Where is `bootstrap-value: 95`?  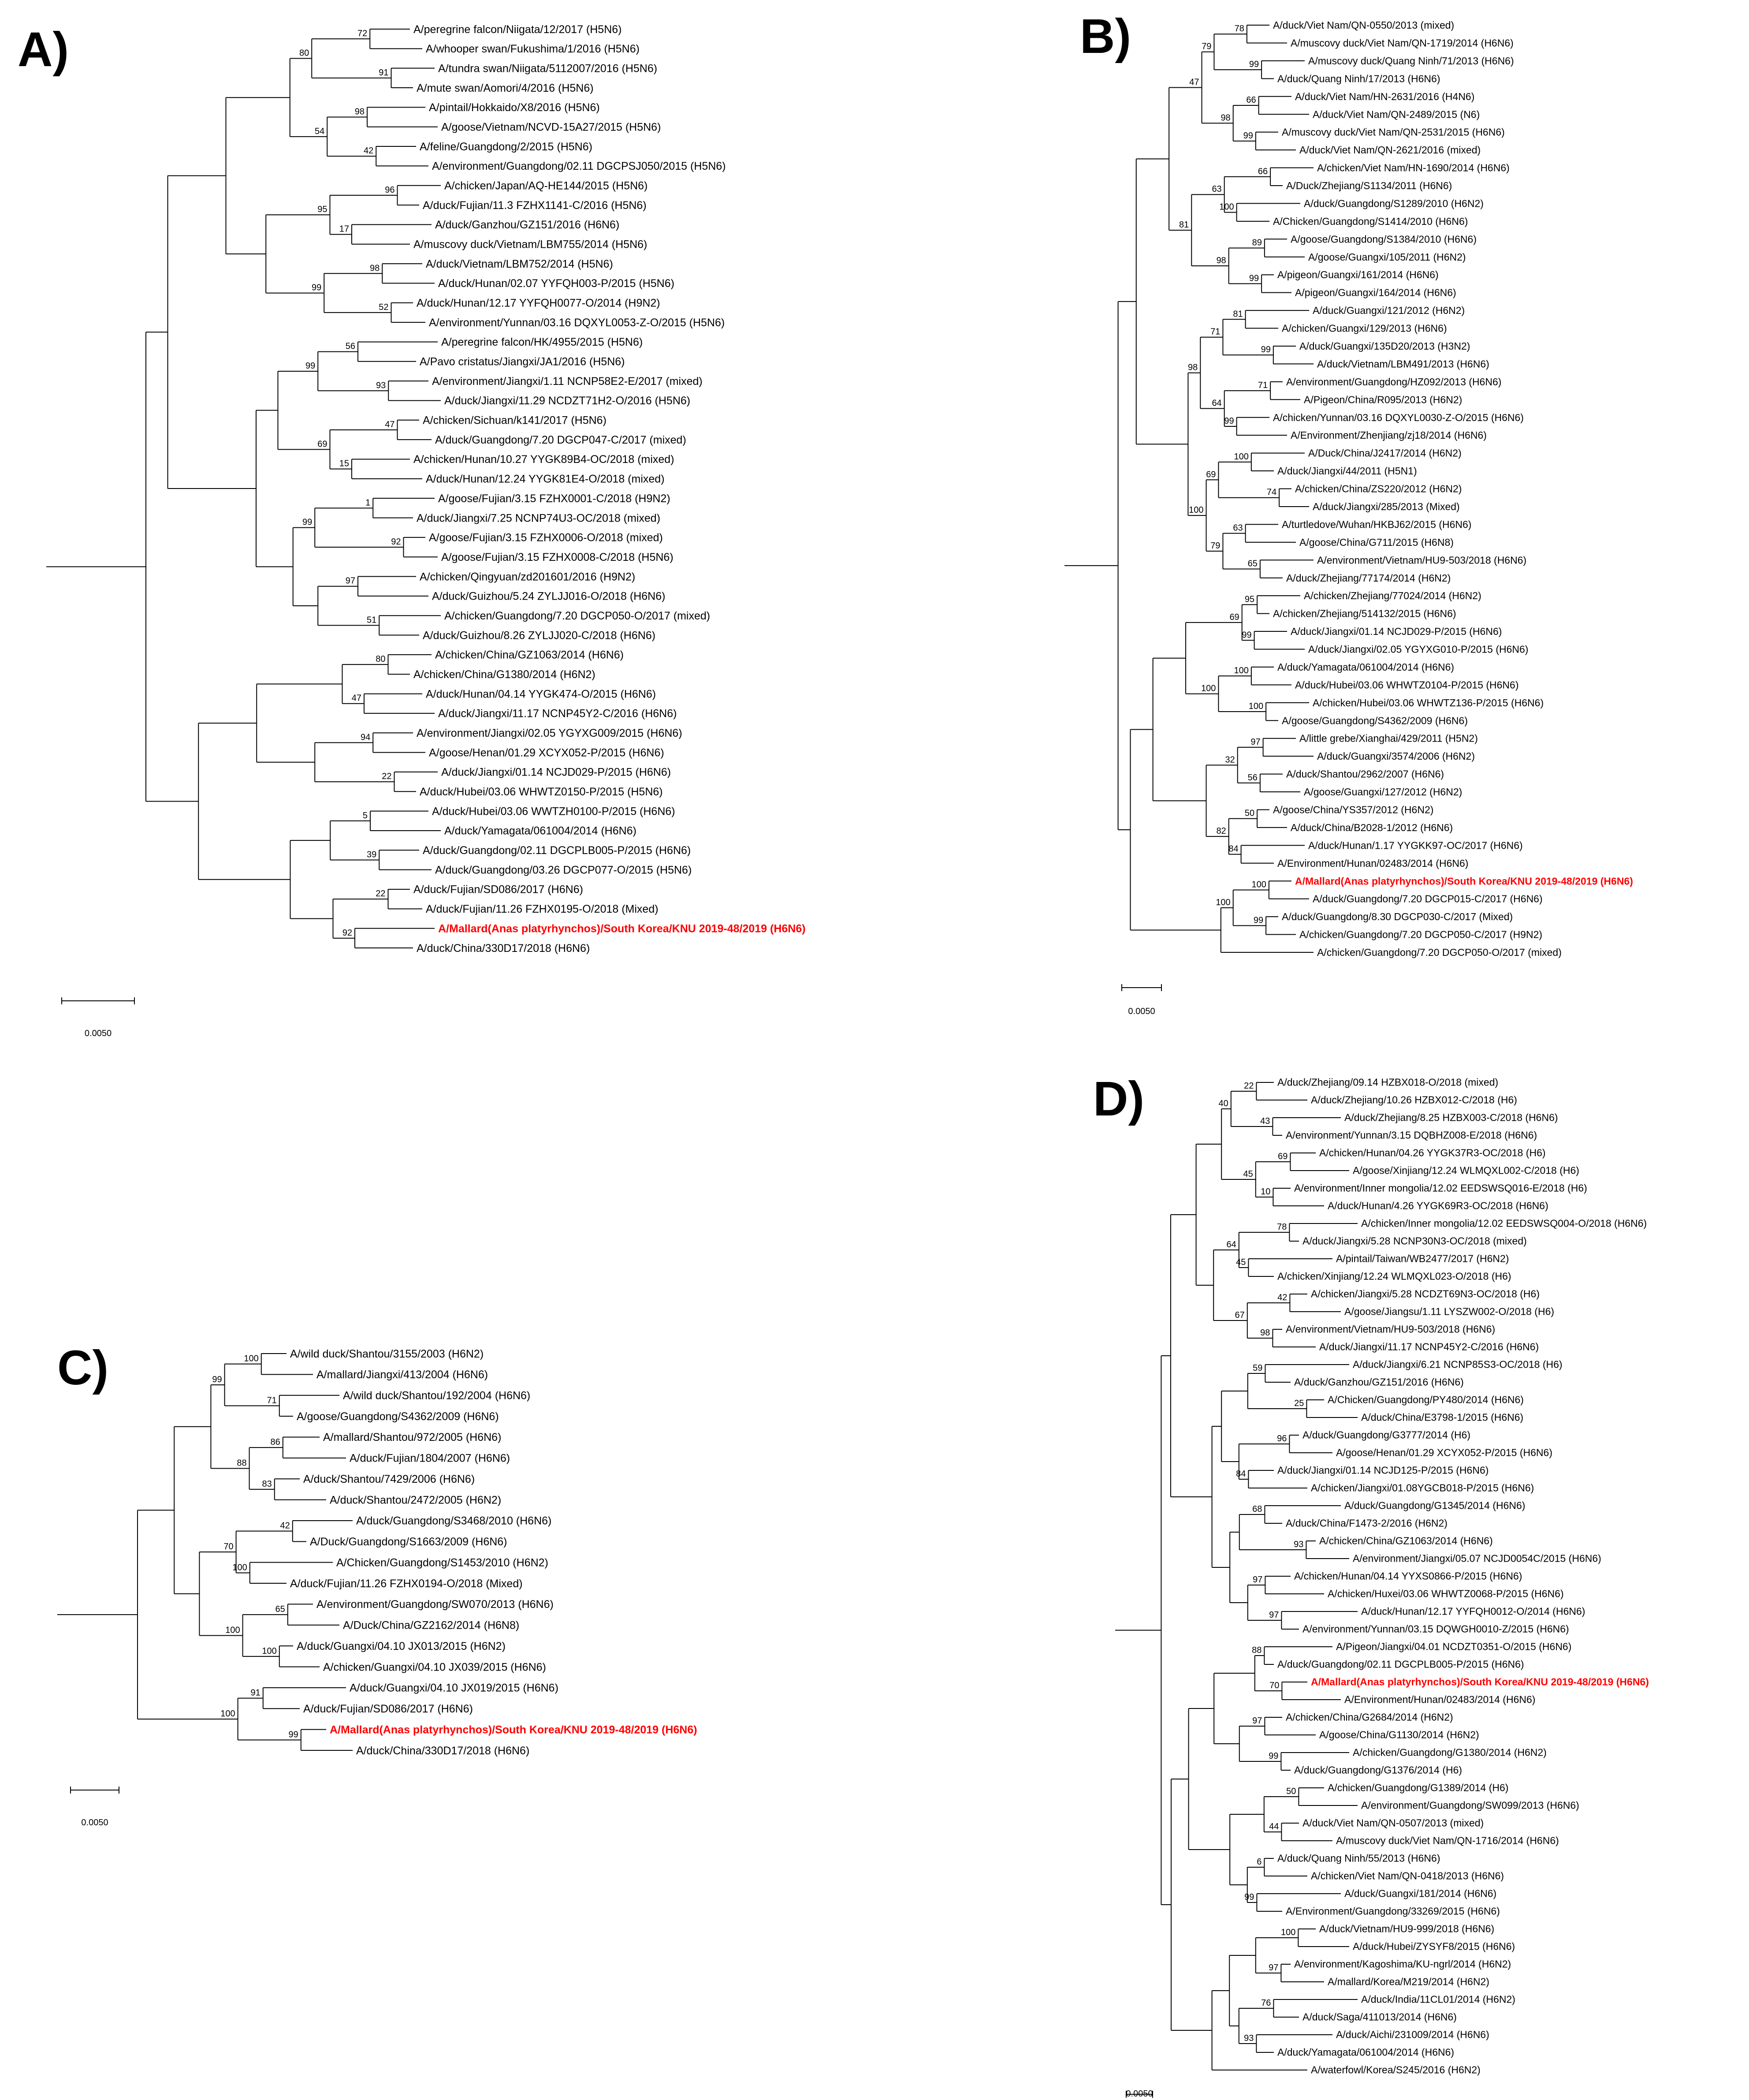 bootstrap-value: 95 is located at coordinates (322, 209).